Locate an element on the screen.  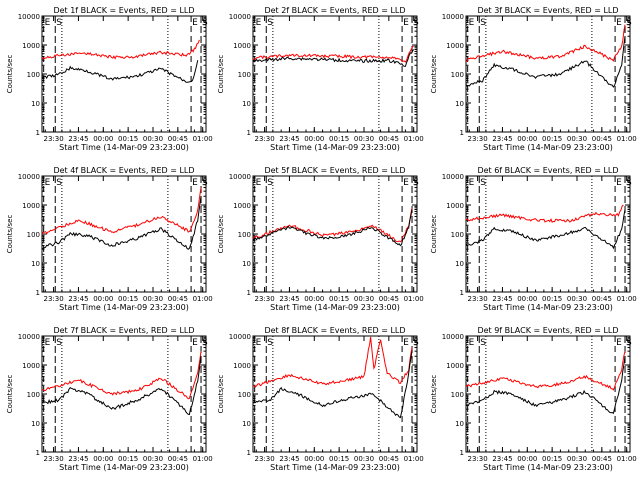
chart-title: Det 5f BLACK = Events, RED = LLD is located at coordinates (334, 170).